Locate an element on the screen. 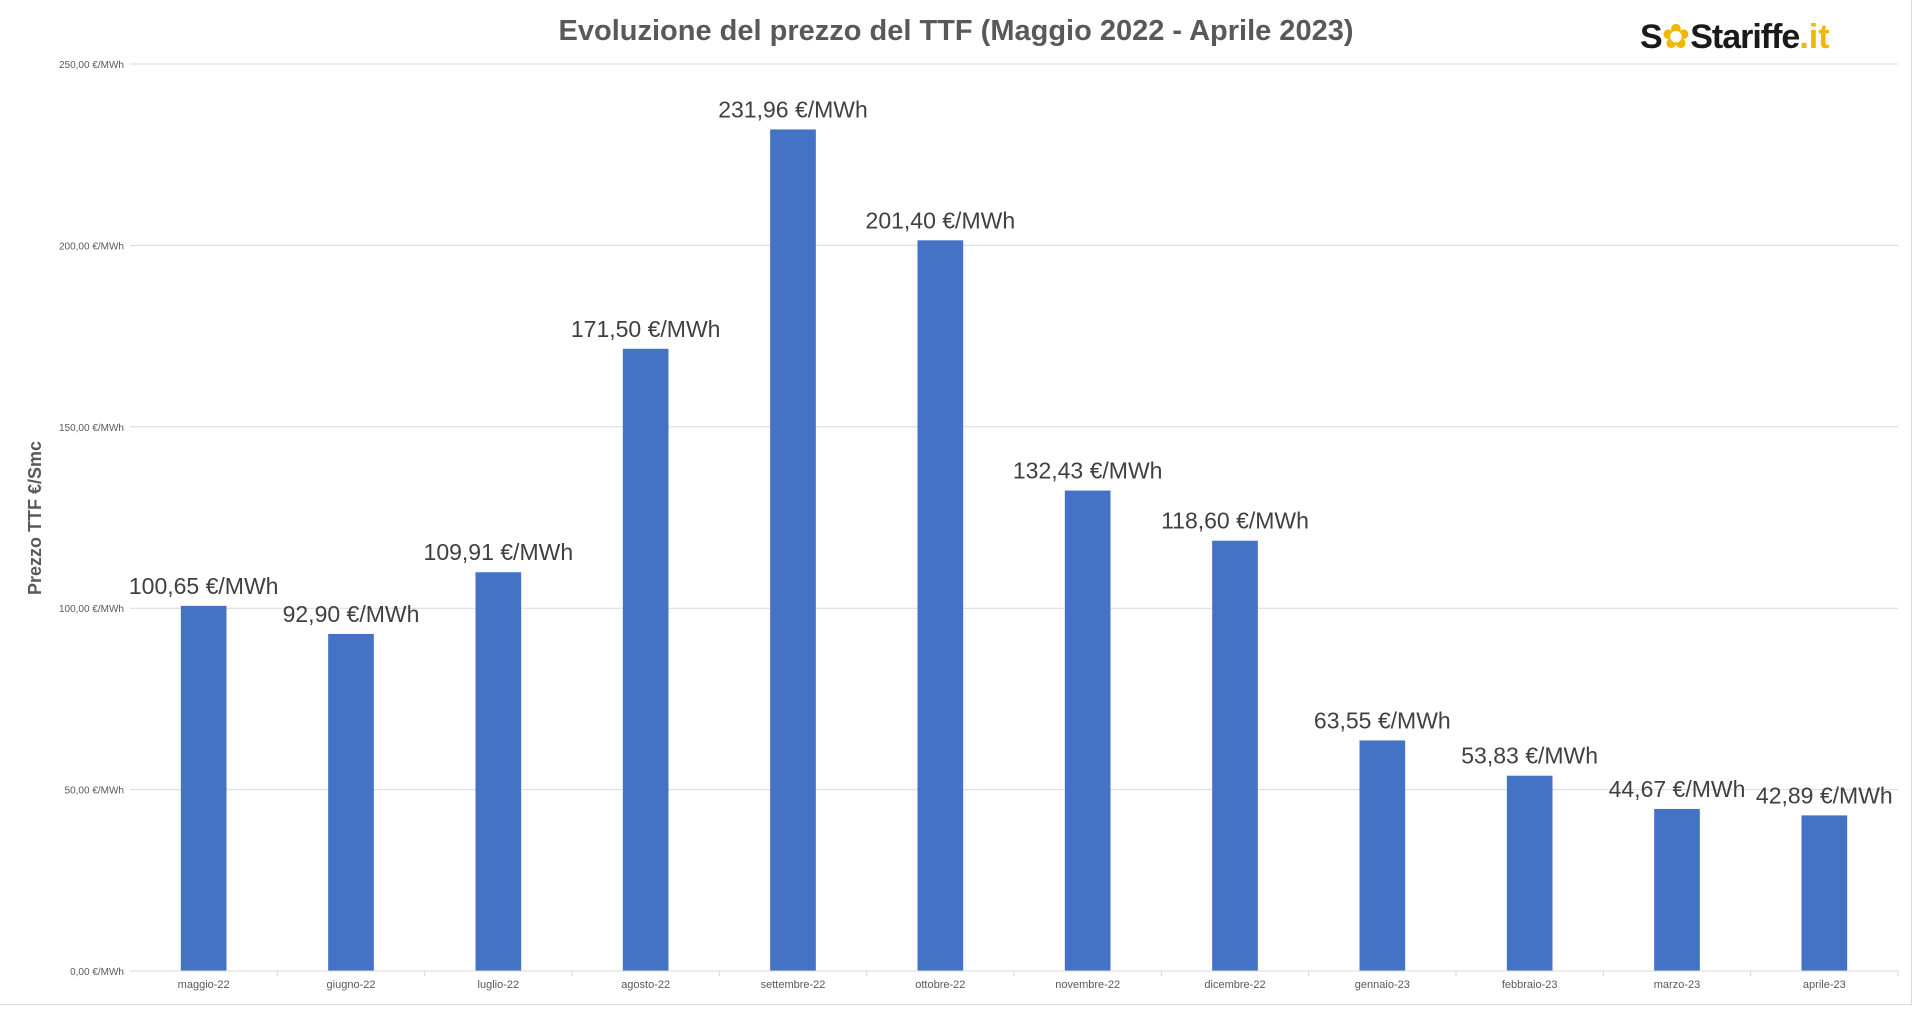  category-label: luglio-22 is located at coordinates (499, 985).